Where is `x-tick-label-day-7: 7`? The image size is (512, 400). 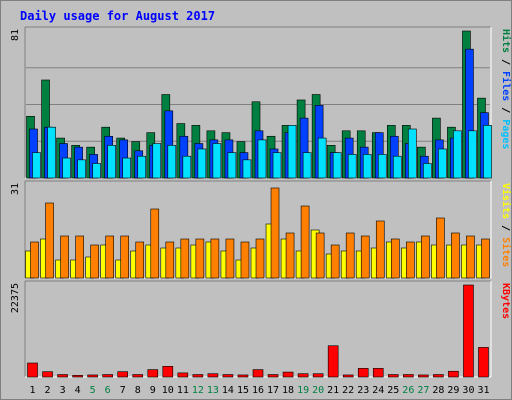 x-tick-label-day-7: 7 is located at coordinates (123, 390).